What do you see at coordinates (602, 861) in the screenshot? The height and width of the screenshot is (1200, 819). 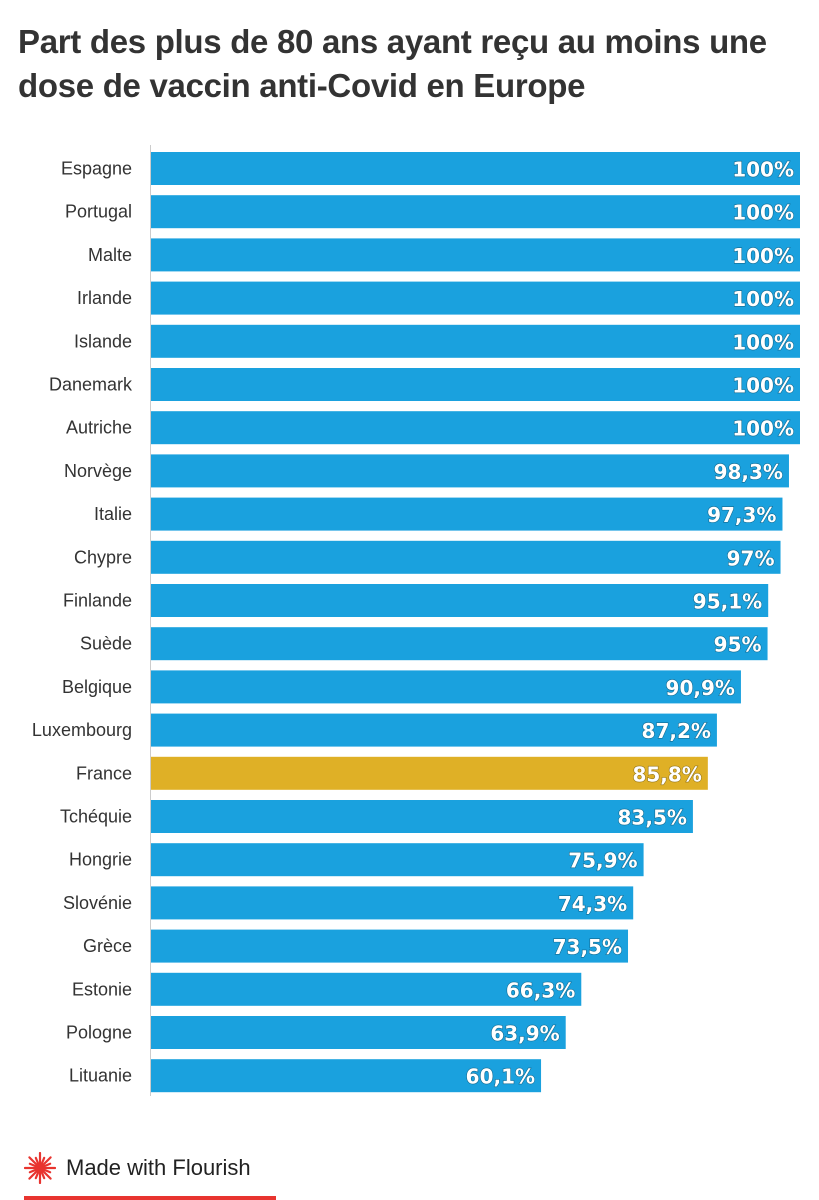 I see `value-label: 75,9%` at bounding box center [602, 861].